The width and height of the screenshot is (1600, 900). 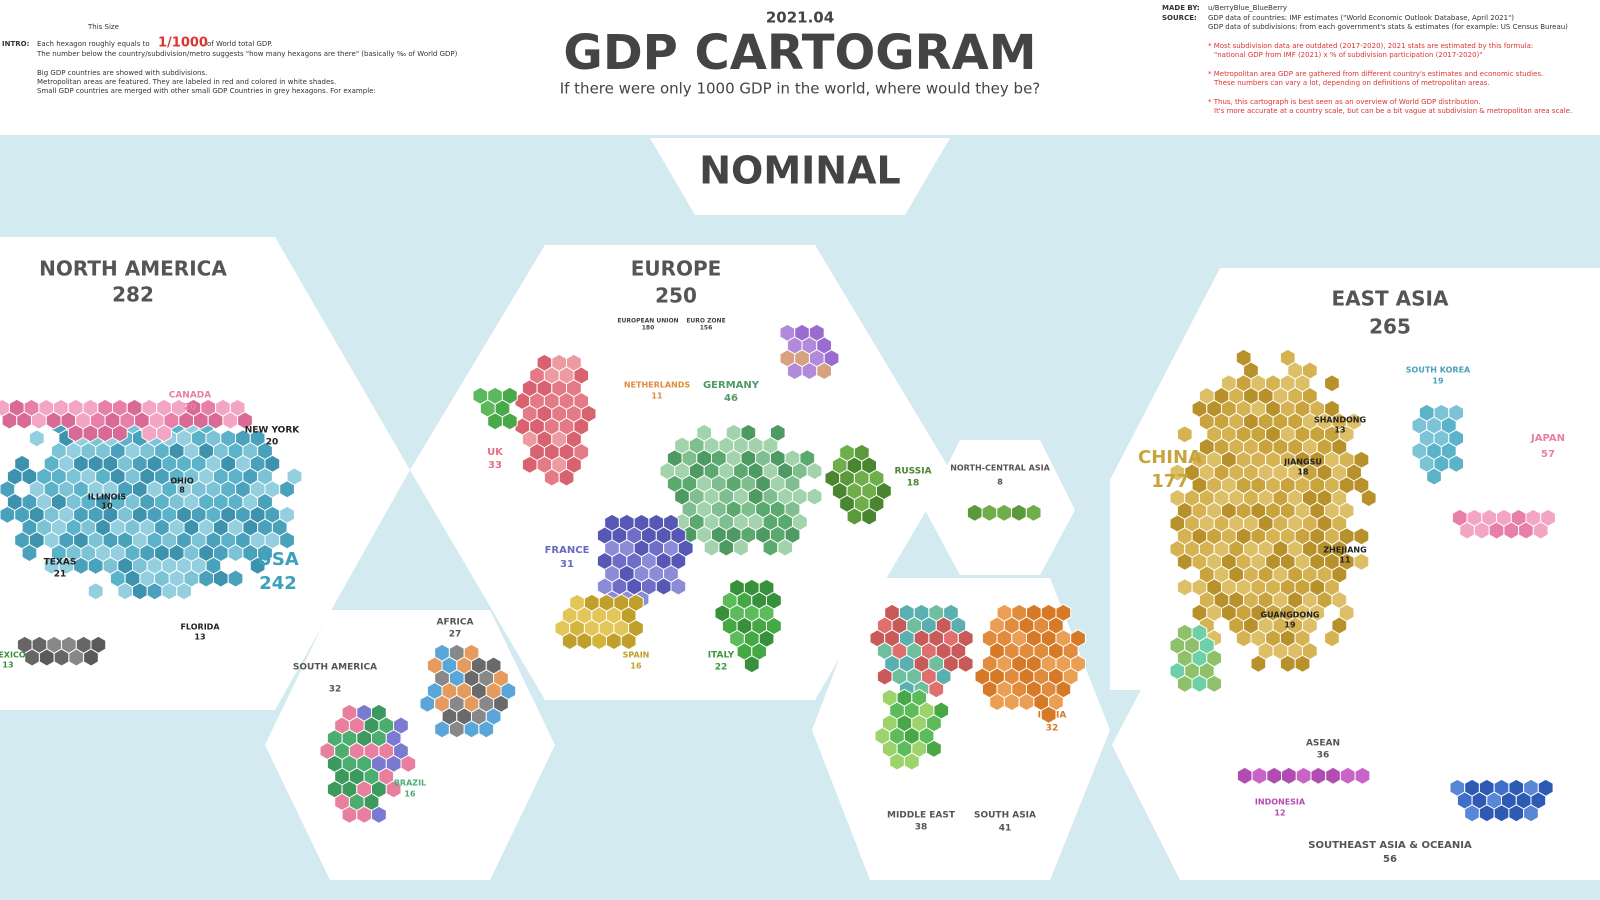 What do you see at coordinates (800, 18) in the screenshot?
I see `date: 2021.04` at bounding box center [800, 18].